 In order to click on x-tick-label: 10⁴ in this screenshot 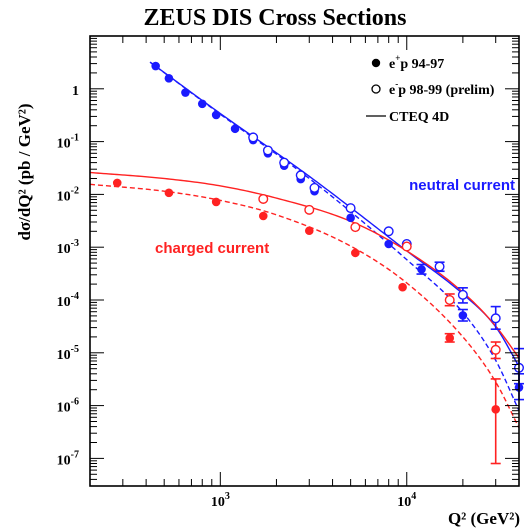, I will do `click(406, 500)`.